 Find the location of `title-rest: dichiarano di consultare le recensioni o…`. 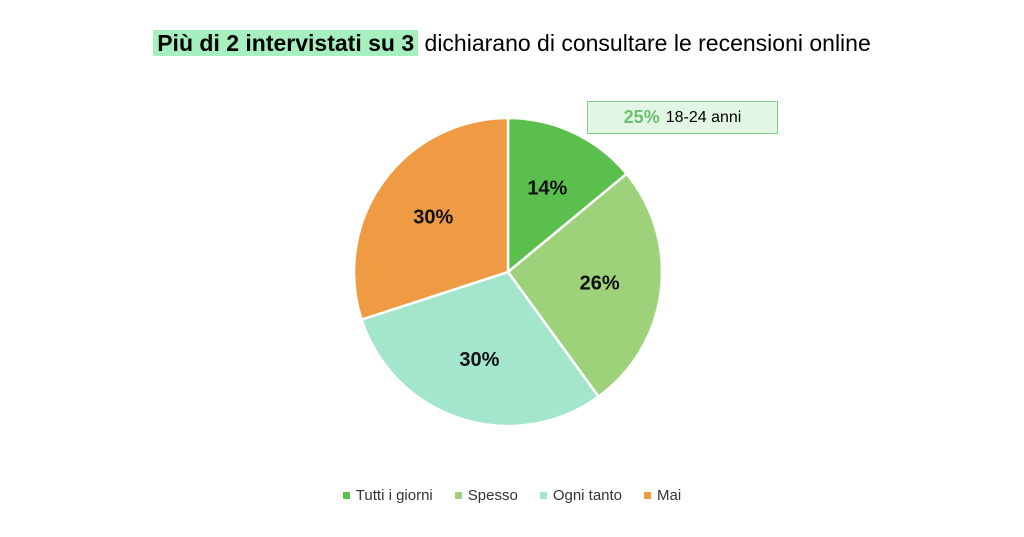

title-rest: dichiarano di consultare le recensioni o… is located at coordinates (647, 43).